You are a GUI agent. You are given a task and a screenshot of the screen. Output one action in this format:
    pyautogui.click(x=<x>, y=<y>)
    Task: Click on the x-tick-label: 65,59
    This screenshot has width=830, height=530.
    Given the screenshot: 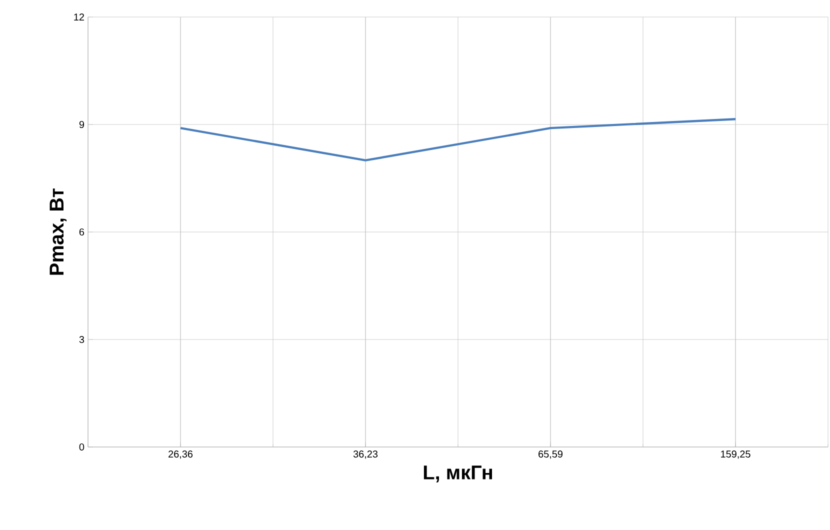 What is the action you would take?
    pyautogui.click(x=550, y=454)
    